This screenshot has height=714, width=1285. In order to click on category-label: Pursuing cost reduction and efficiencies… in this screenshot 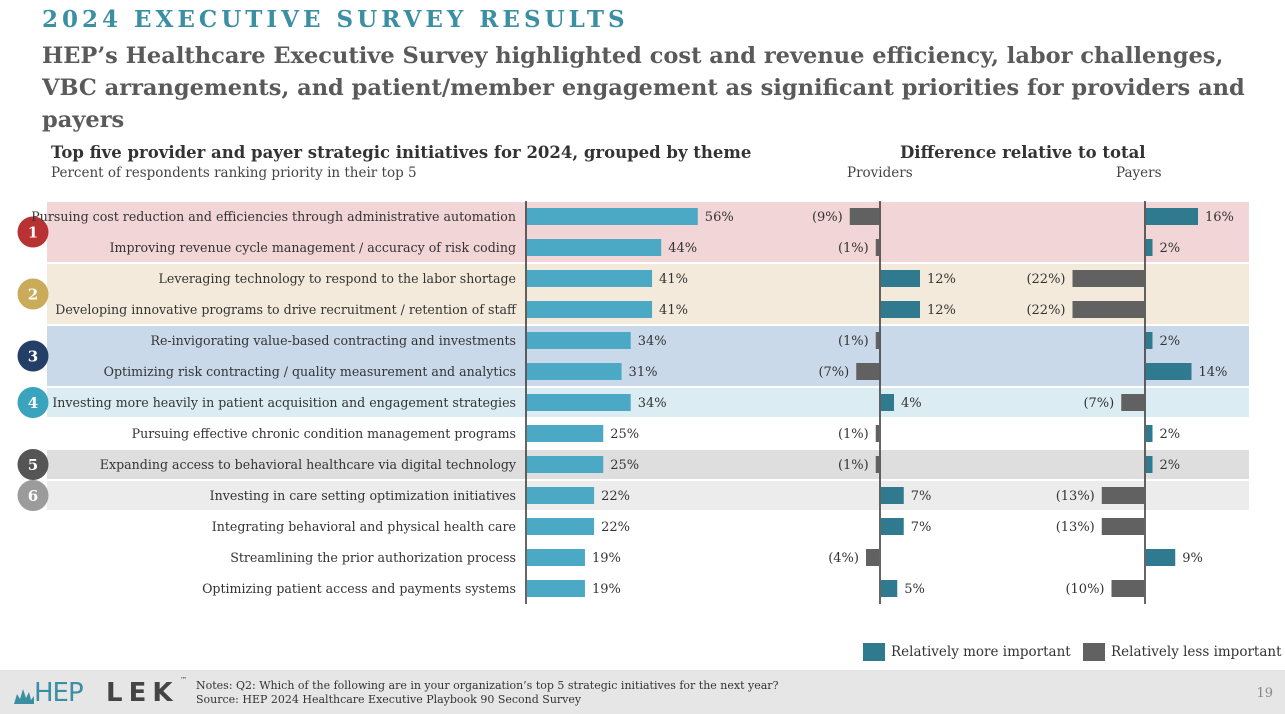, I will do `click(273, 216)`.